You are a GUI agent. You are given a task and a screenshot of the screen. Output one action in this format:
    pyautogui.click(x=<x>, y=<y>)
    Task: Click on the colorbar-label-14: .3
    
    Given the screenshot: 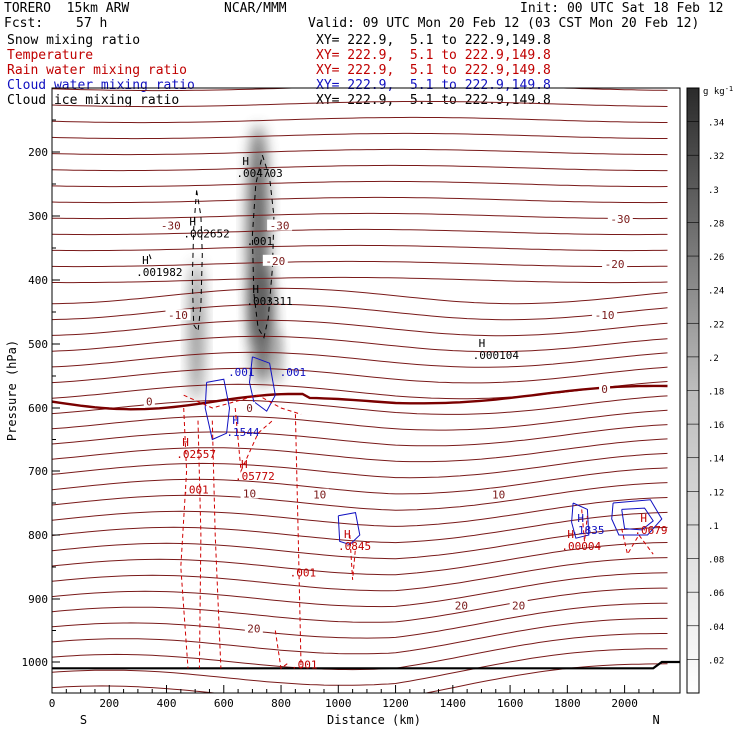 What is the action you would take?
    pyautogui.click(x=713, y=191)
    